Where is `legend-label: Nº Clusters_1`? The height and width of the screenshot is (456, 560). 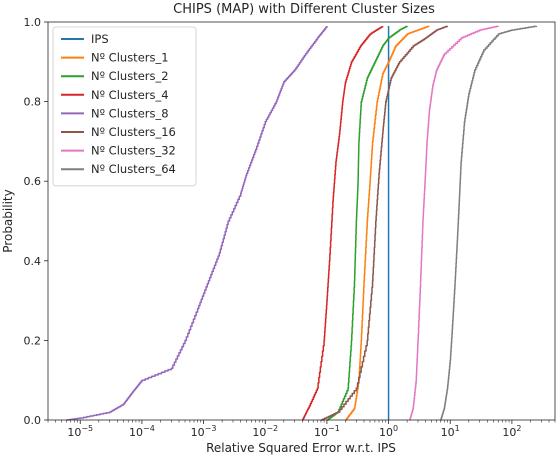 legend-label: Nº Clusters_1 is located at coordinates (130, 58).